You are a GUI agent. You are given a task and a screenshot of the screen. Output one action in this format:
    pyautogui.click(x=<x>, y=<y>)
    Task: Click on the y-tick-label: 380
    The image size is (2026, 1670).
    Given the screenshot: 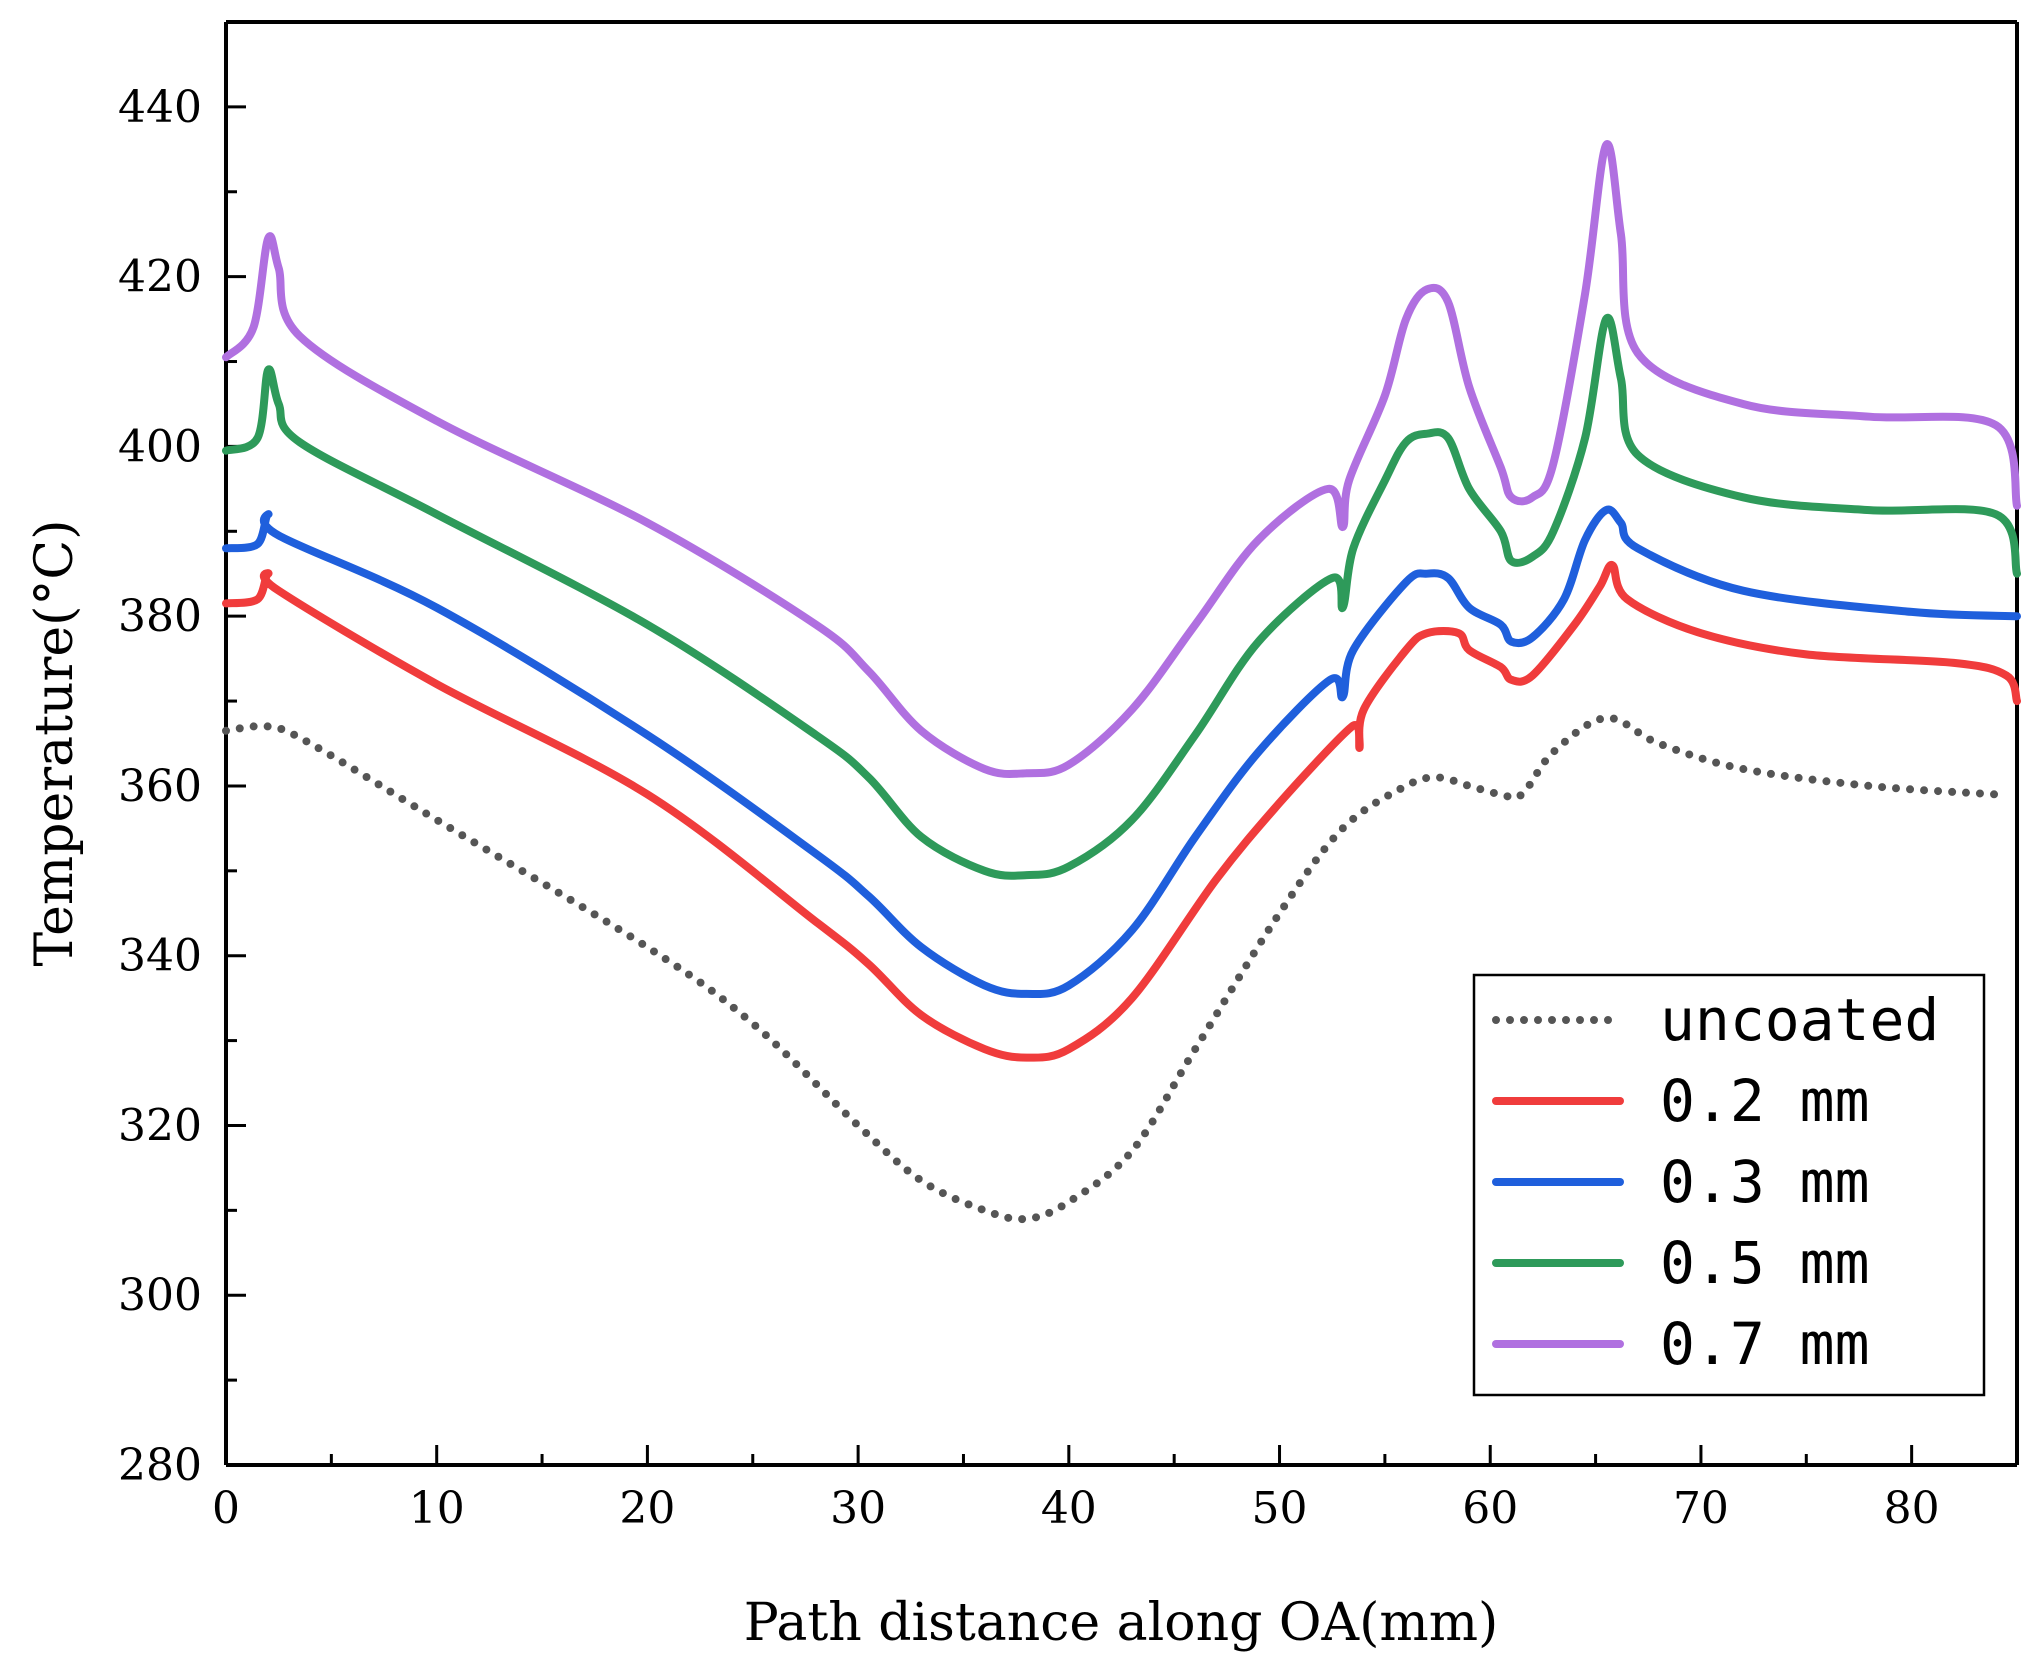 What is the action you would take?
    pyautogui.click(x=160, y=616)
    